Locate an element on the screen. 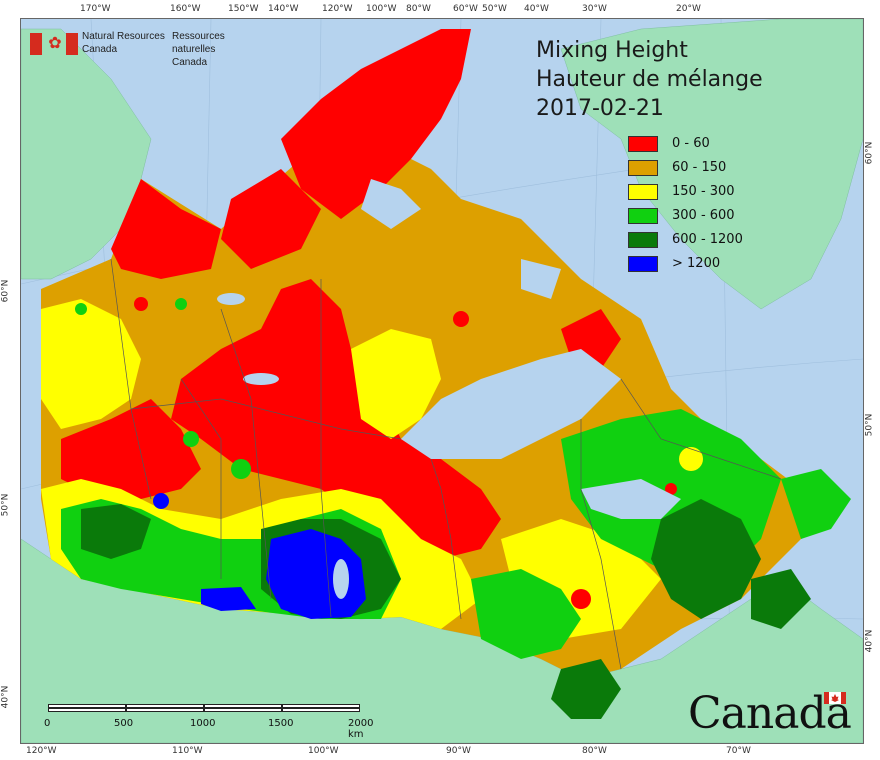 This screenshot has width=880, height=760. legend-item: > 1200 is located at coordinates (708, 266).